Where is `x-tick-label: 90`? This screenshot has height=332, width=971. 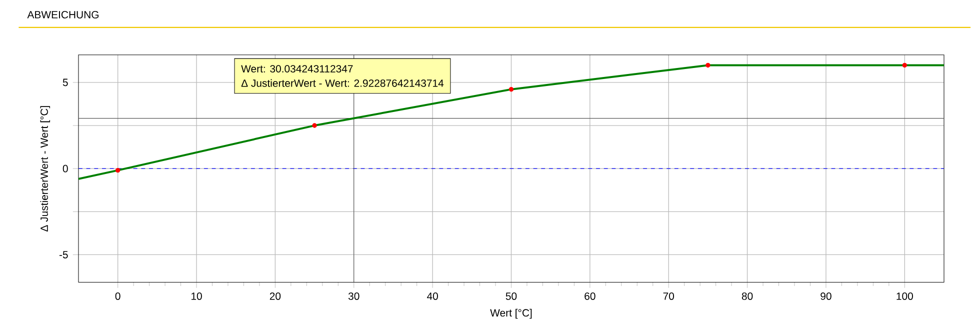
x-tick-label: 90 is located at coordinates (826, 296).